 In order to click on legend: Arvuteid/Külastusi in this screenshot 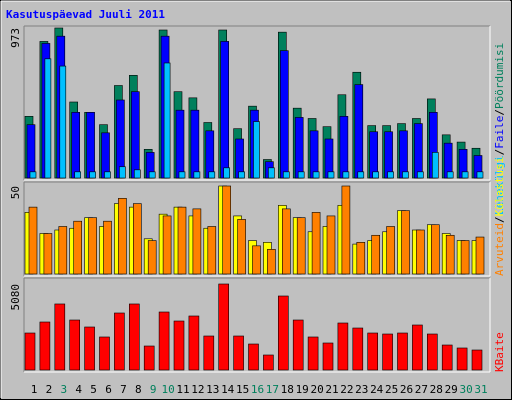, I will do `click(499, 216)`.